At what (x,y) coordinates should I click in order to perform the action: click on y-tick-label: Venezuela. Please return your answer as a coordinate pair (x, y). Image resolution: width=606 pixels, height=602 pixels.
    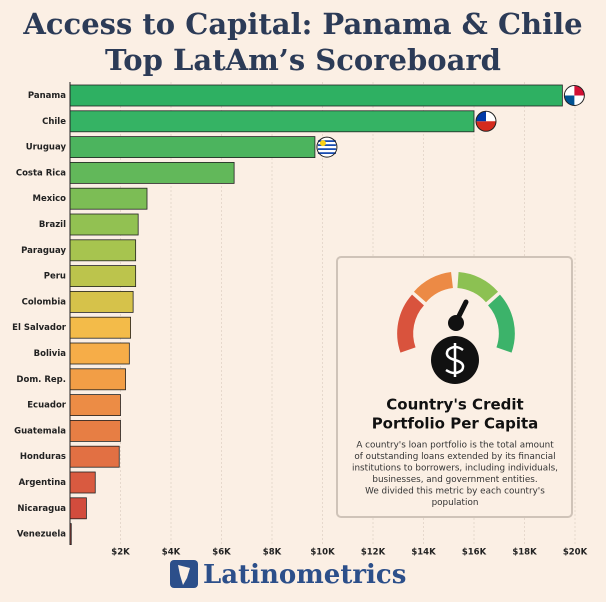
    Looking at the image, I should click on (41, 535).